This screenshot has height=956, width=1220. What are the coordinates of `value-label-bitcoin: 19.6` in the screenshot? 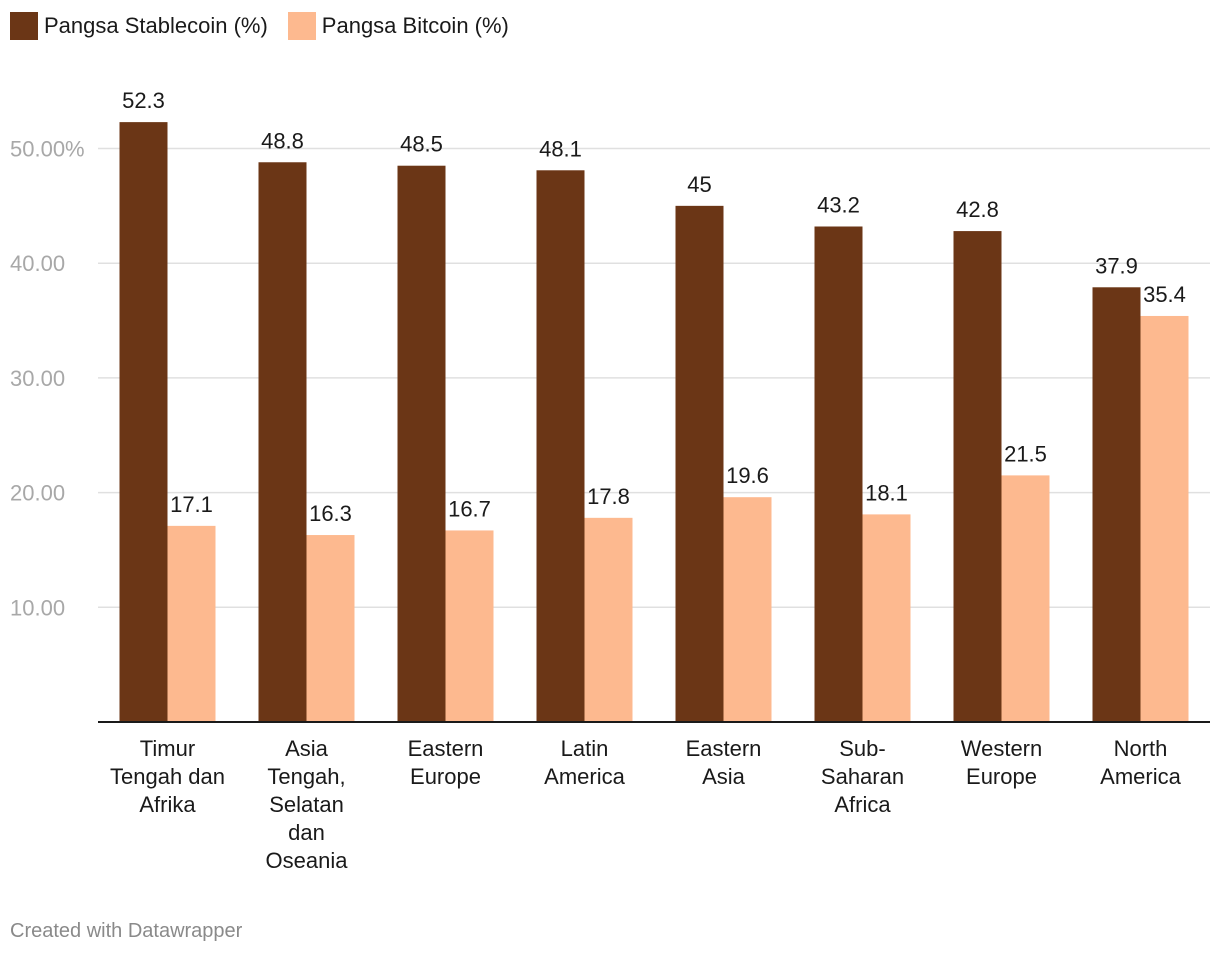 It's located at (747, 475).